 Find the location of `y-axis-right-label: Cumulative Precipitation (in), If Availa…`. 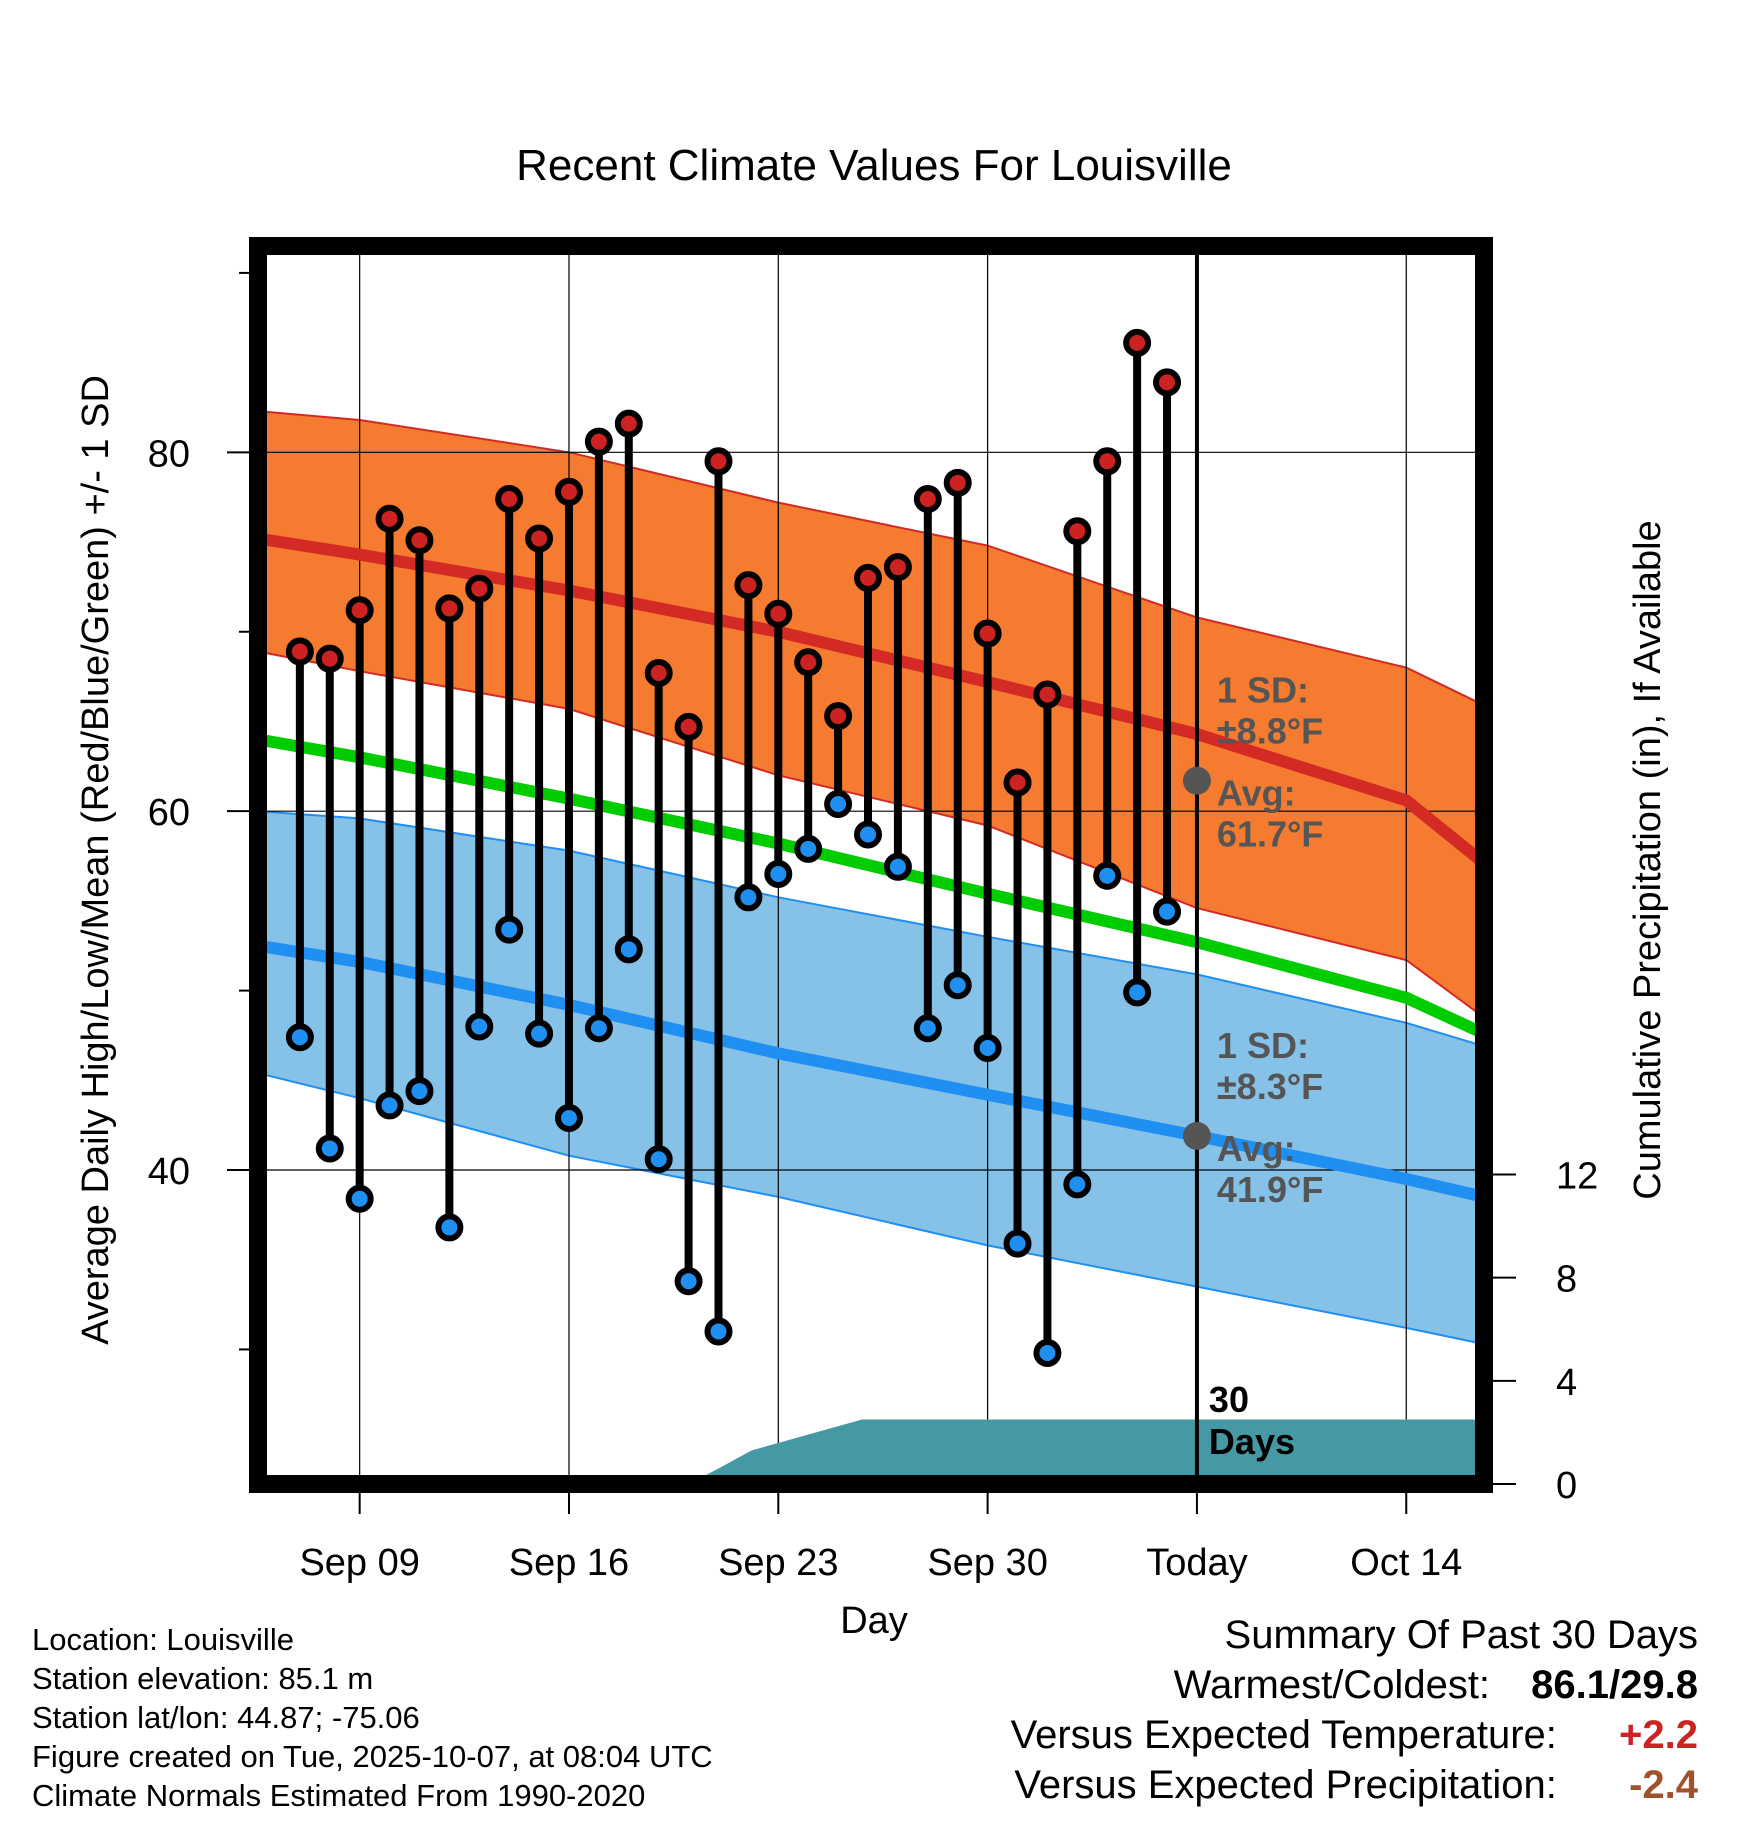

y-axis-right-label: Cumulative Precipitation (in), If Availa… is located at coordinates (1648, 859).